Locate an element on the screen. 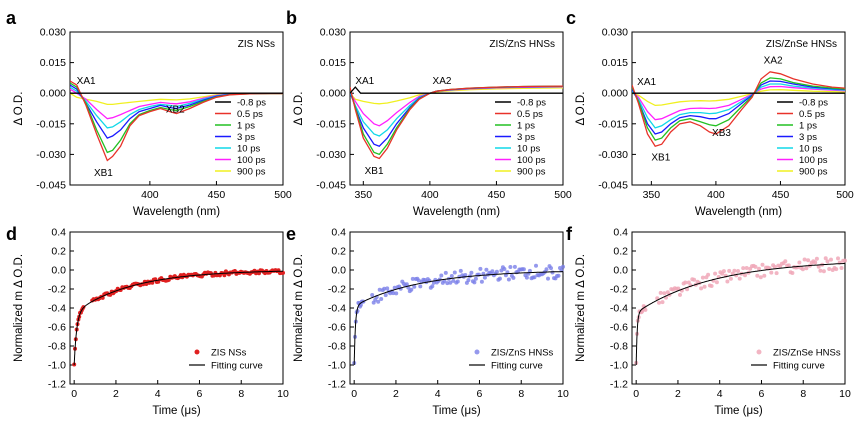  legend-entry: 100 ps is located at coordinates (251, 160).